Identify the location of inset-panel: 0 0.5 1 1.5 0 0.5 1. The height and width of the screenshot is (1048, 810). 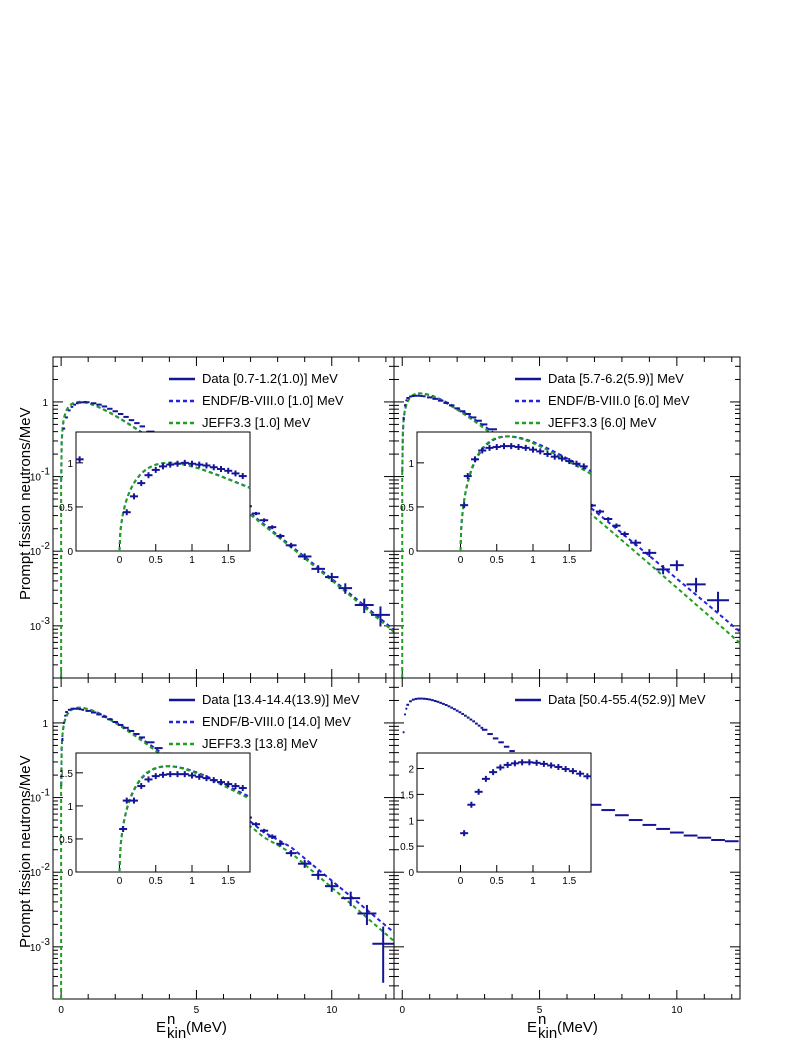
(496, 498).